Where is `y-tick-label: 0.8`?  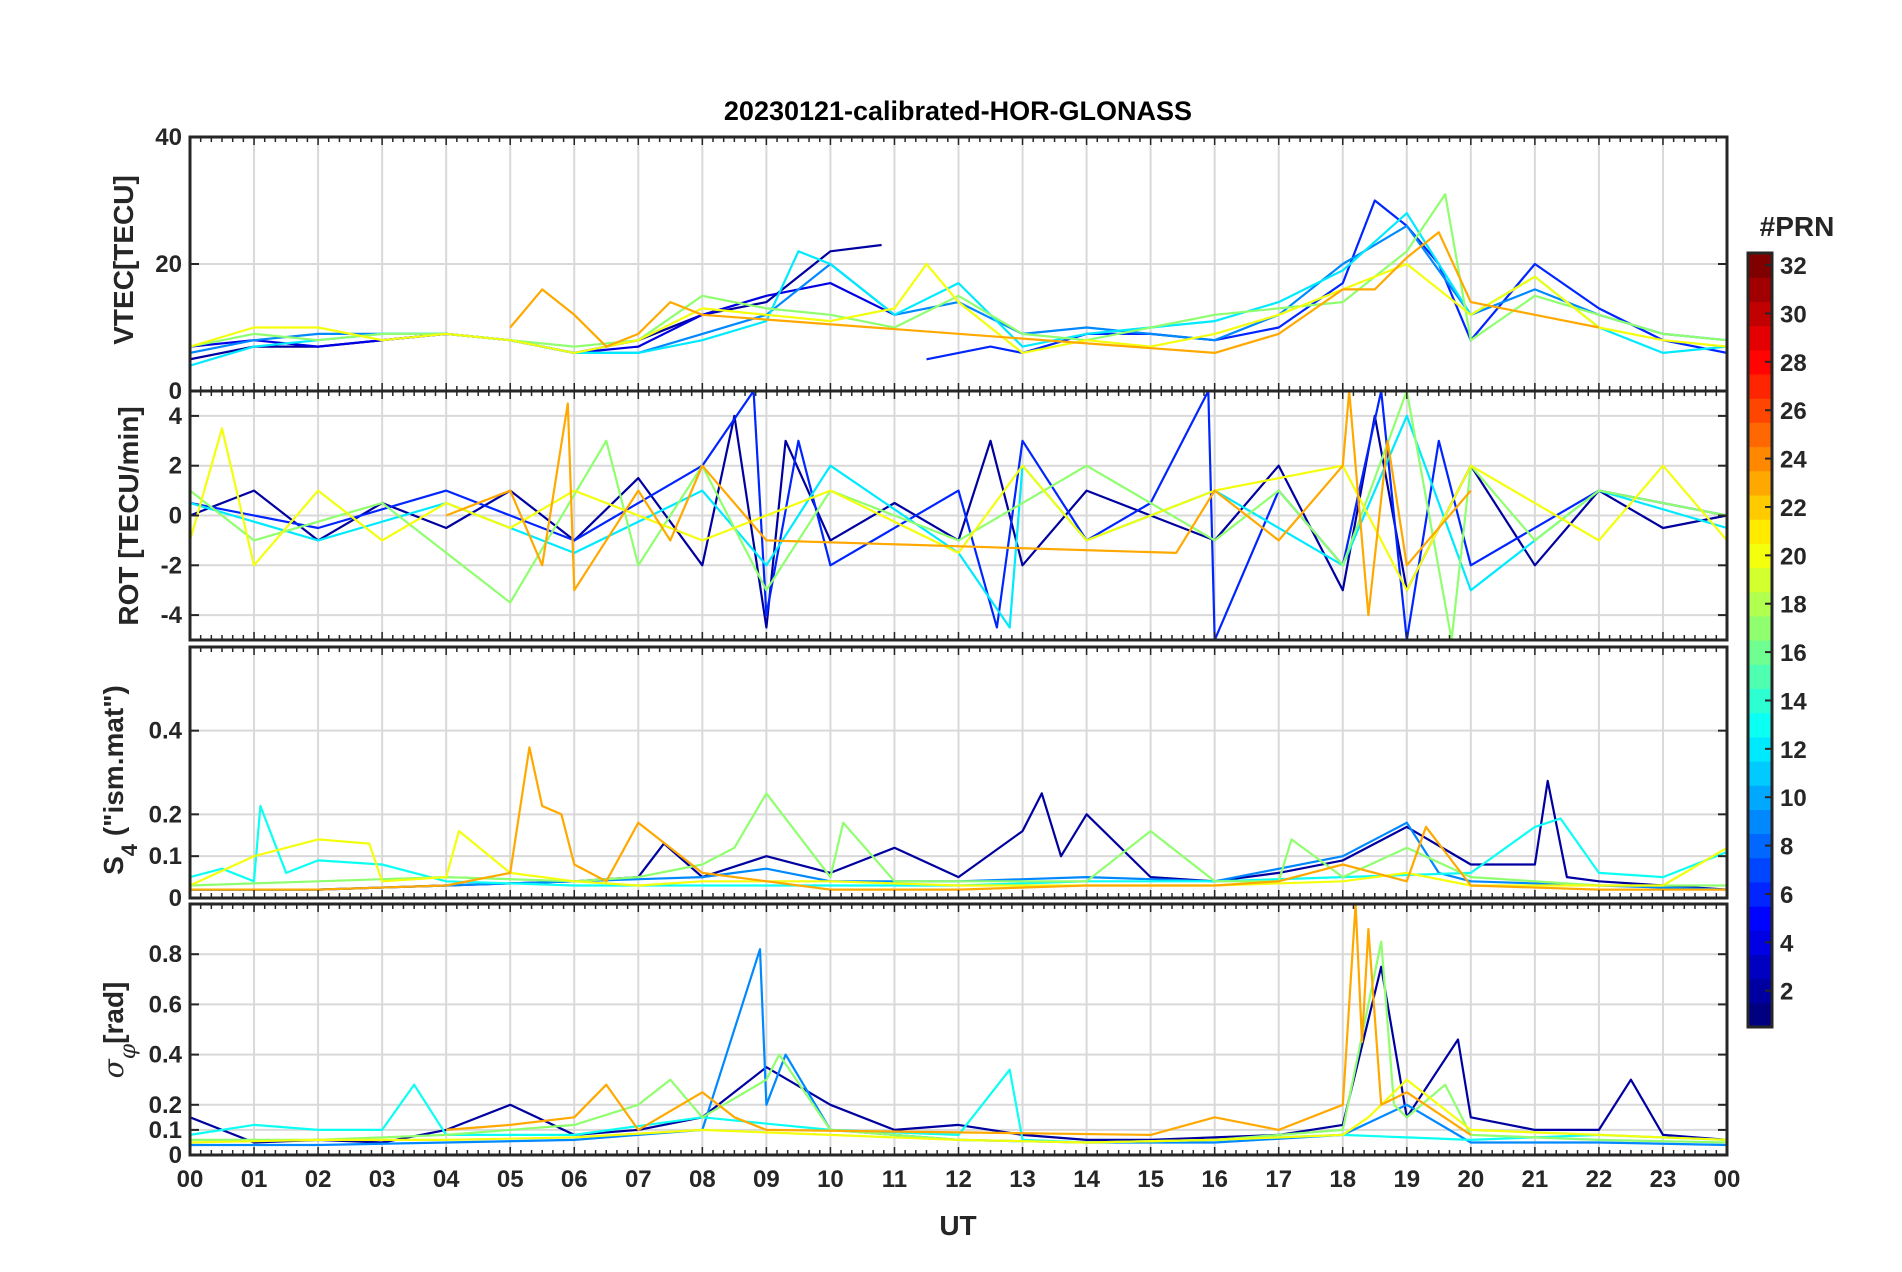
y-tick-label: 0.8 is located at coordinates (165, 954).